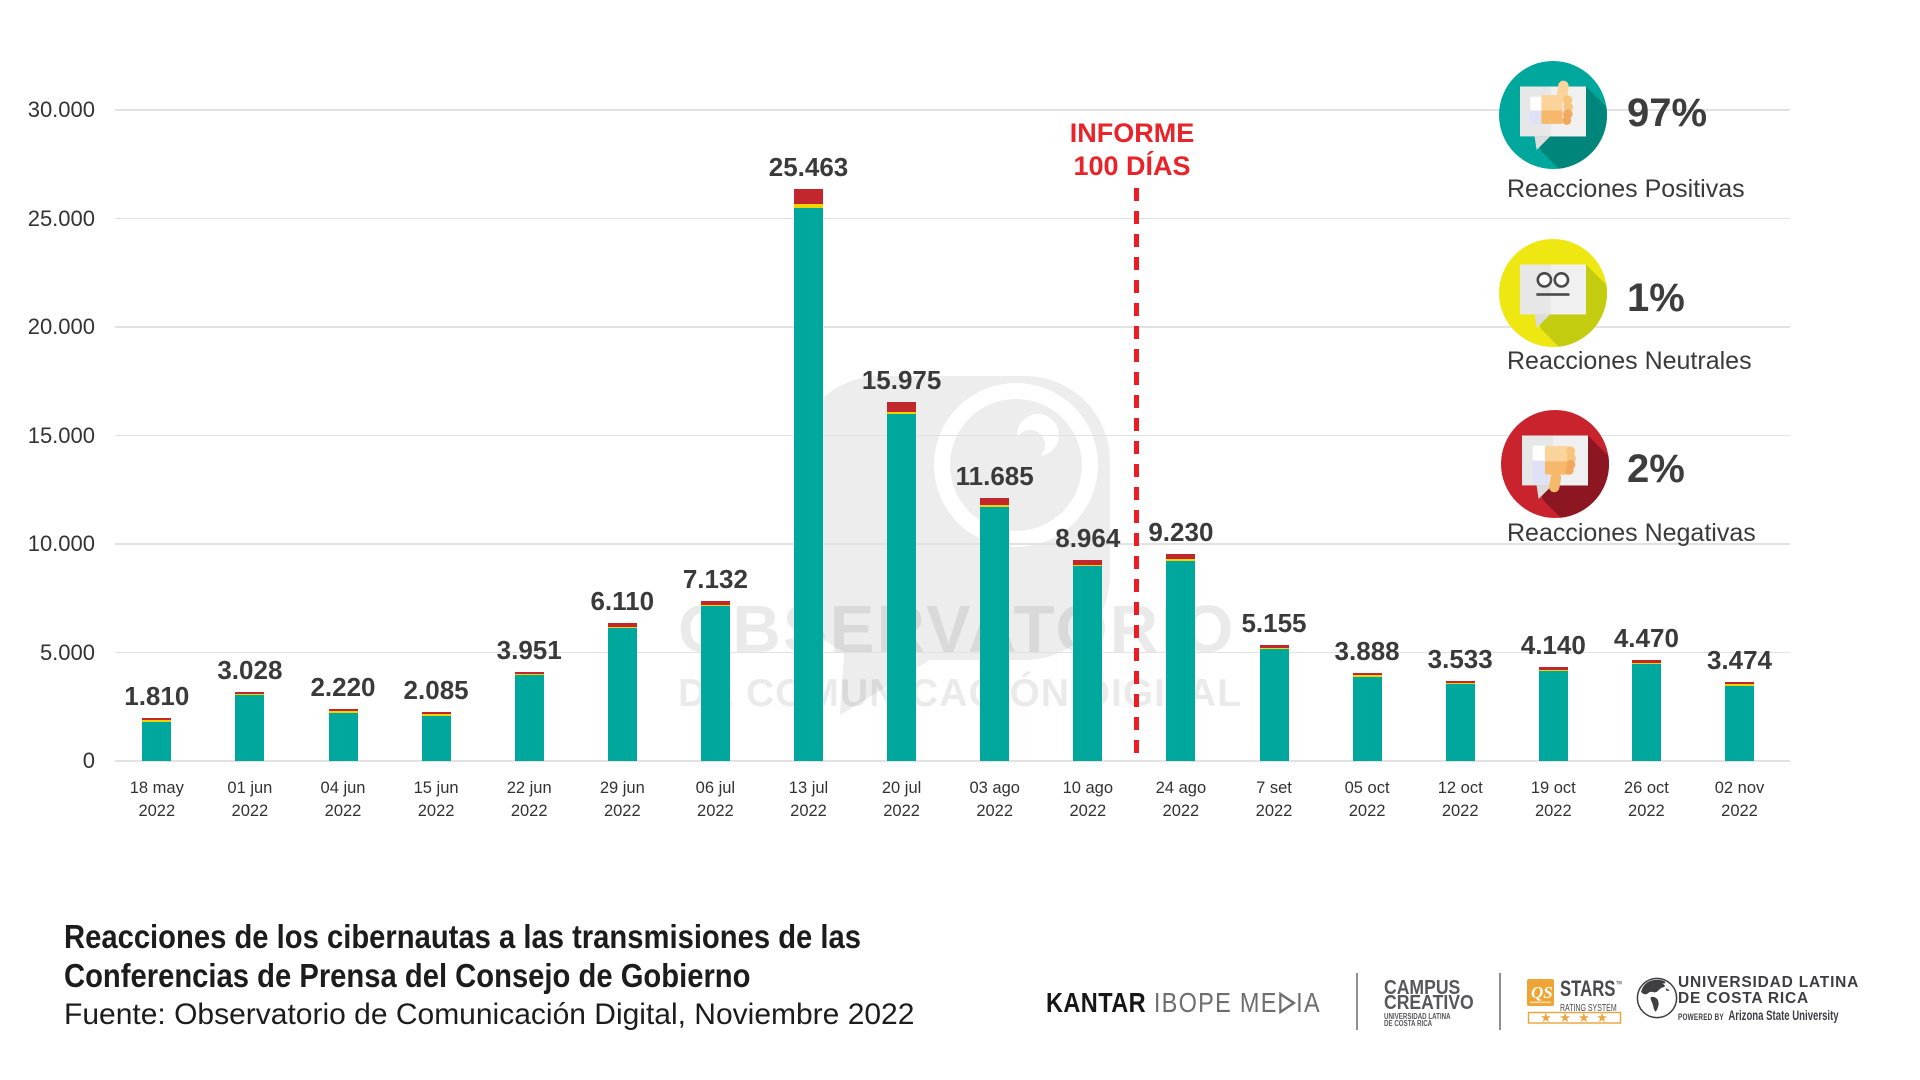 This screenshot has height=1080, width=1920. Describe the element at coordinates (957, 629) in the screenshot. I see `svg-text: OBSERVATORIO` at that location.